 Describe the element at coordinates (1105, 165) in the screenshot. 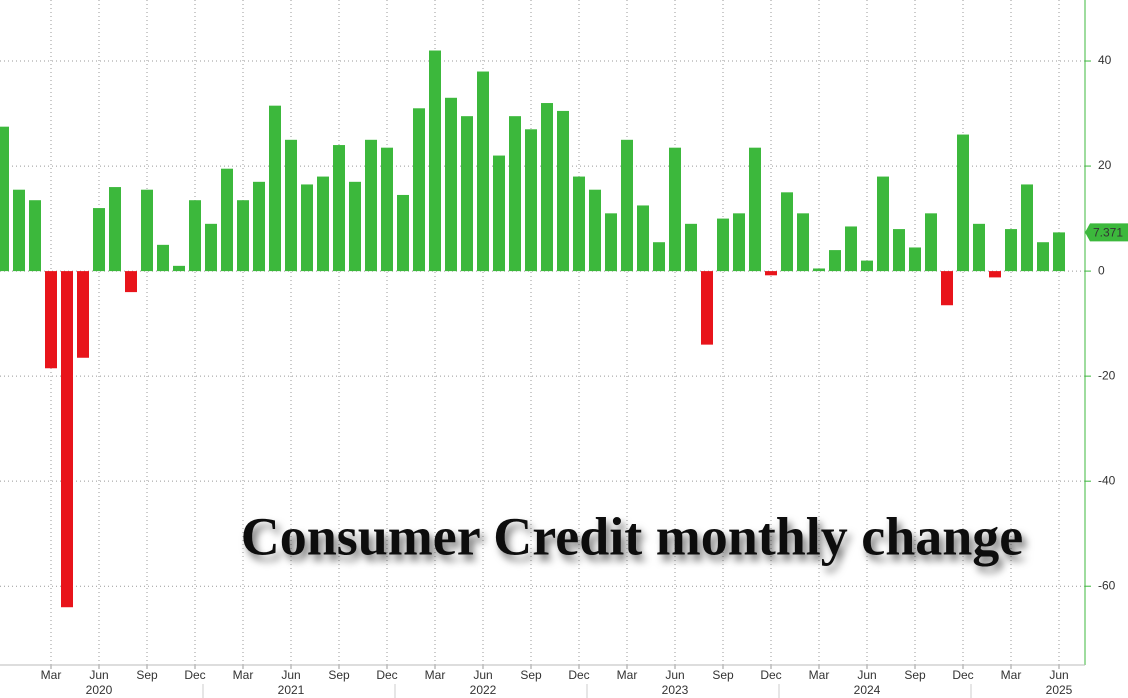

I see `y-tick-label: 20` at that location.